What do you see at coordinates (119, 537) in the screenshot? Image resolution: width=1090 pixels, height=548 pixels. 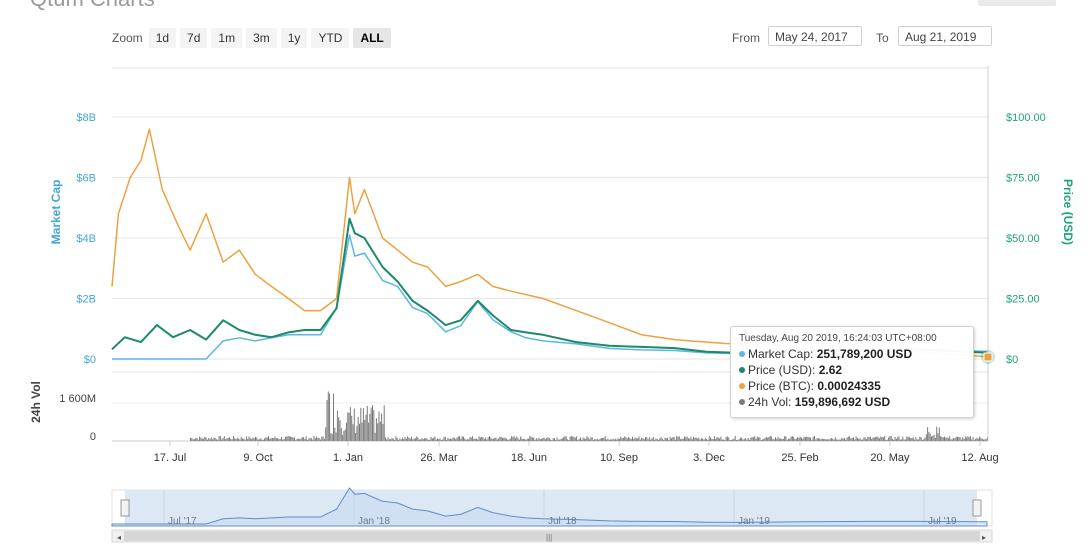 I see `scroll-left-icon: ◂` at bounding box center [119, 537].